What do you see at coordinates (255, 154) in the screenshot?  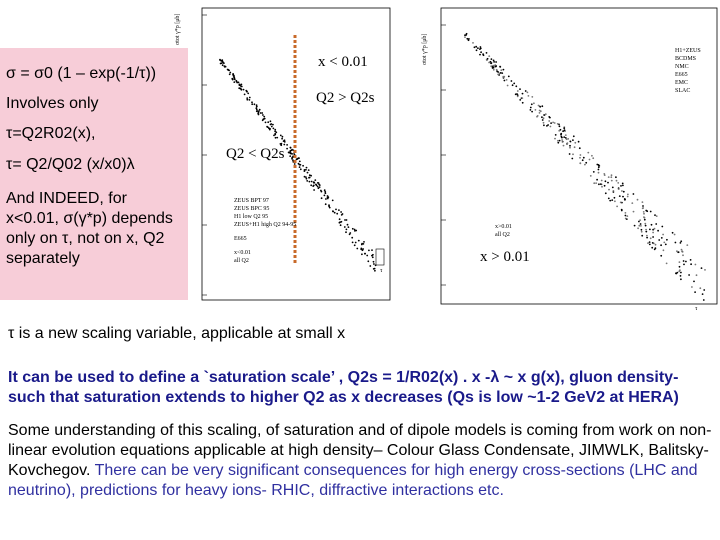 I see `annotation-q2-low: Q2 < Q2s` at bounding box center [255, 154].